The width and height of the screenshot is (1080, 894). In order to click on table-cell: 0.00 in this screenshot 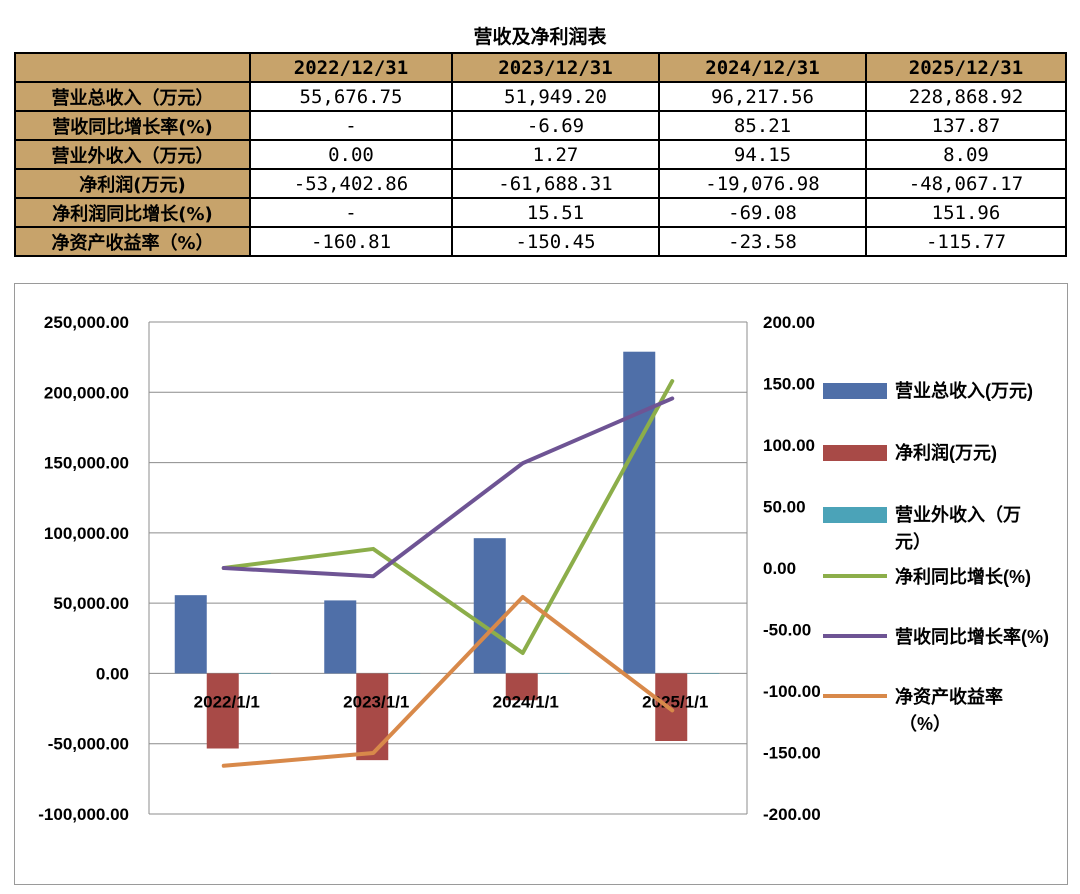, I will do `click(351, 154)`.